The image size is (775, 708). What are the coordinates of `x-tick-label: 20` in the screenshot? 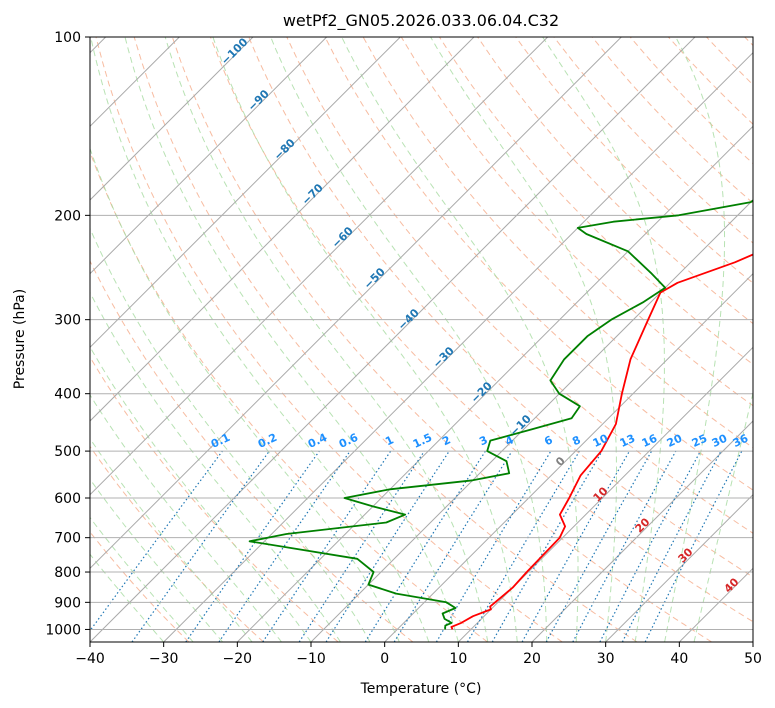 It's located at (532, 659).